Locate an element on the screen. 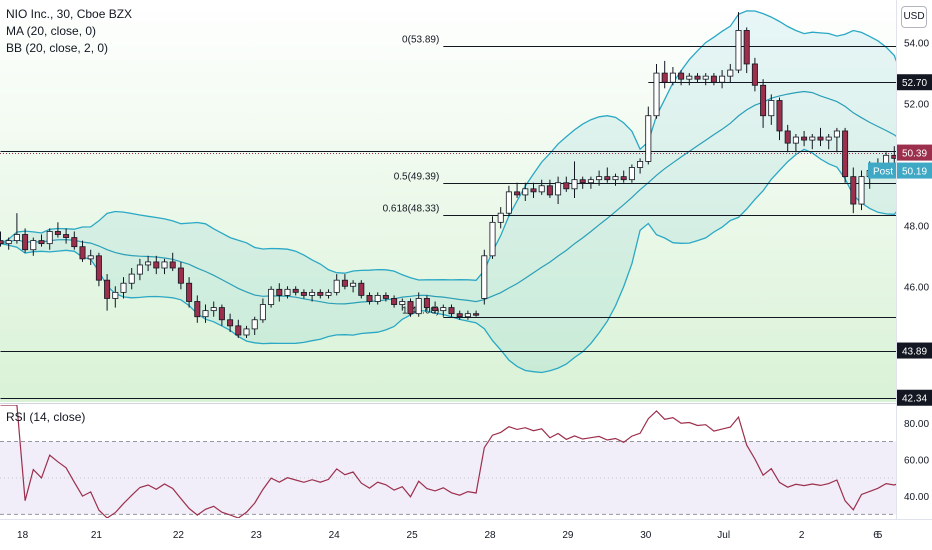 The width and height of the screenshot is (932, 550). time-tick-label: 30 is located at coordinates (646, 535).